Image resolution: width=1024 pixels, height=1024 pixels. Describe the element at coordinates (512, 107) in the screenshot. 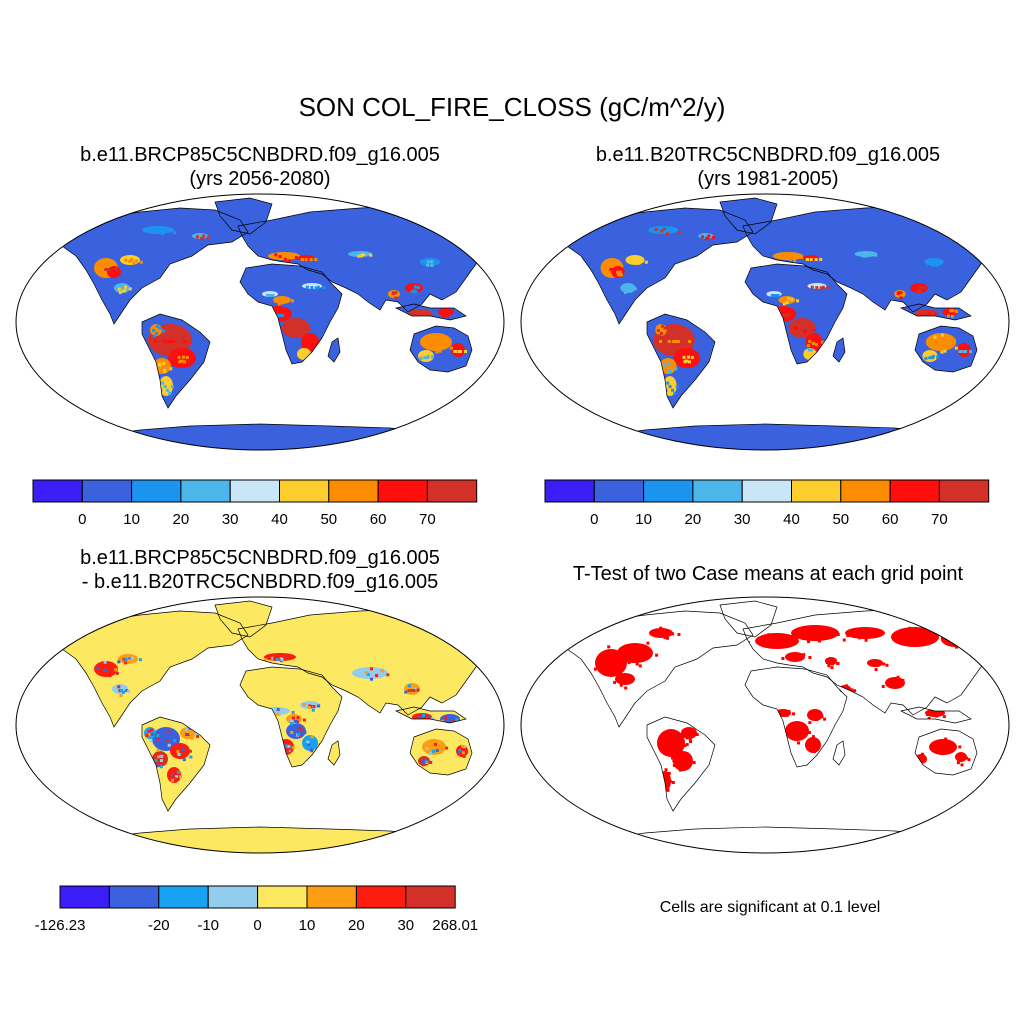

I see `main-title: SON COL_FIRE_CLOSS (gC/m^2/y)` at that location.